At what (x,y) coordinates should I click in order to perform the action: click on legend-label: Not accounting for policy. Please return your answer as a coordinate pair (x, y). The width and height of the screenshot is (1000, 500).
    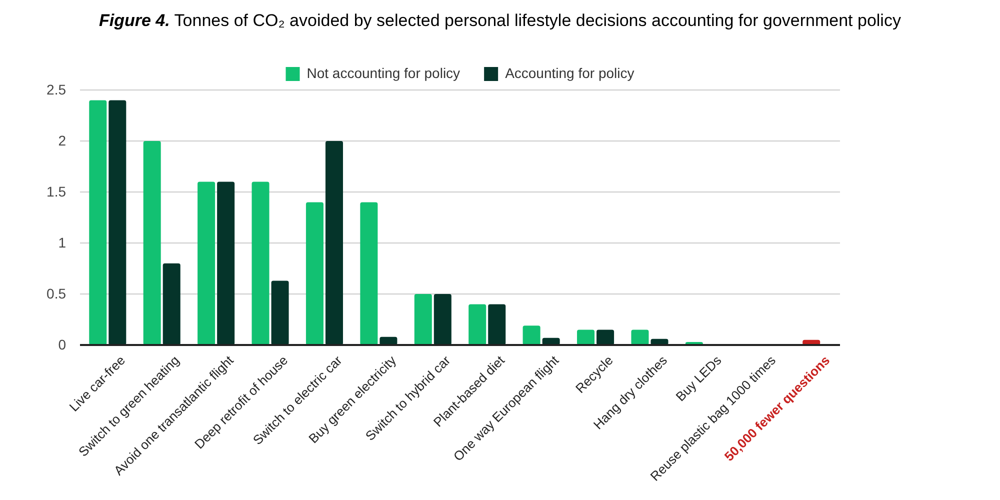
    Looking at the image, I should click on (383, 73).